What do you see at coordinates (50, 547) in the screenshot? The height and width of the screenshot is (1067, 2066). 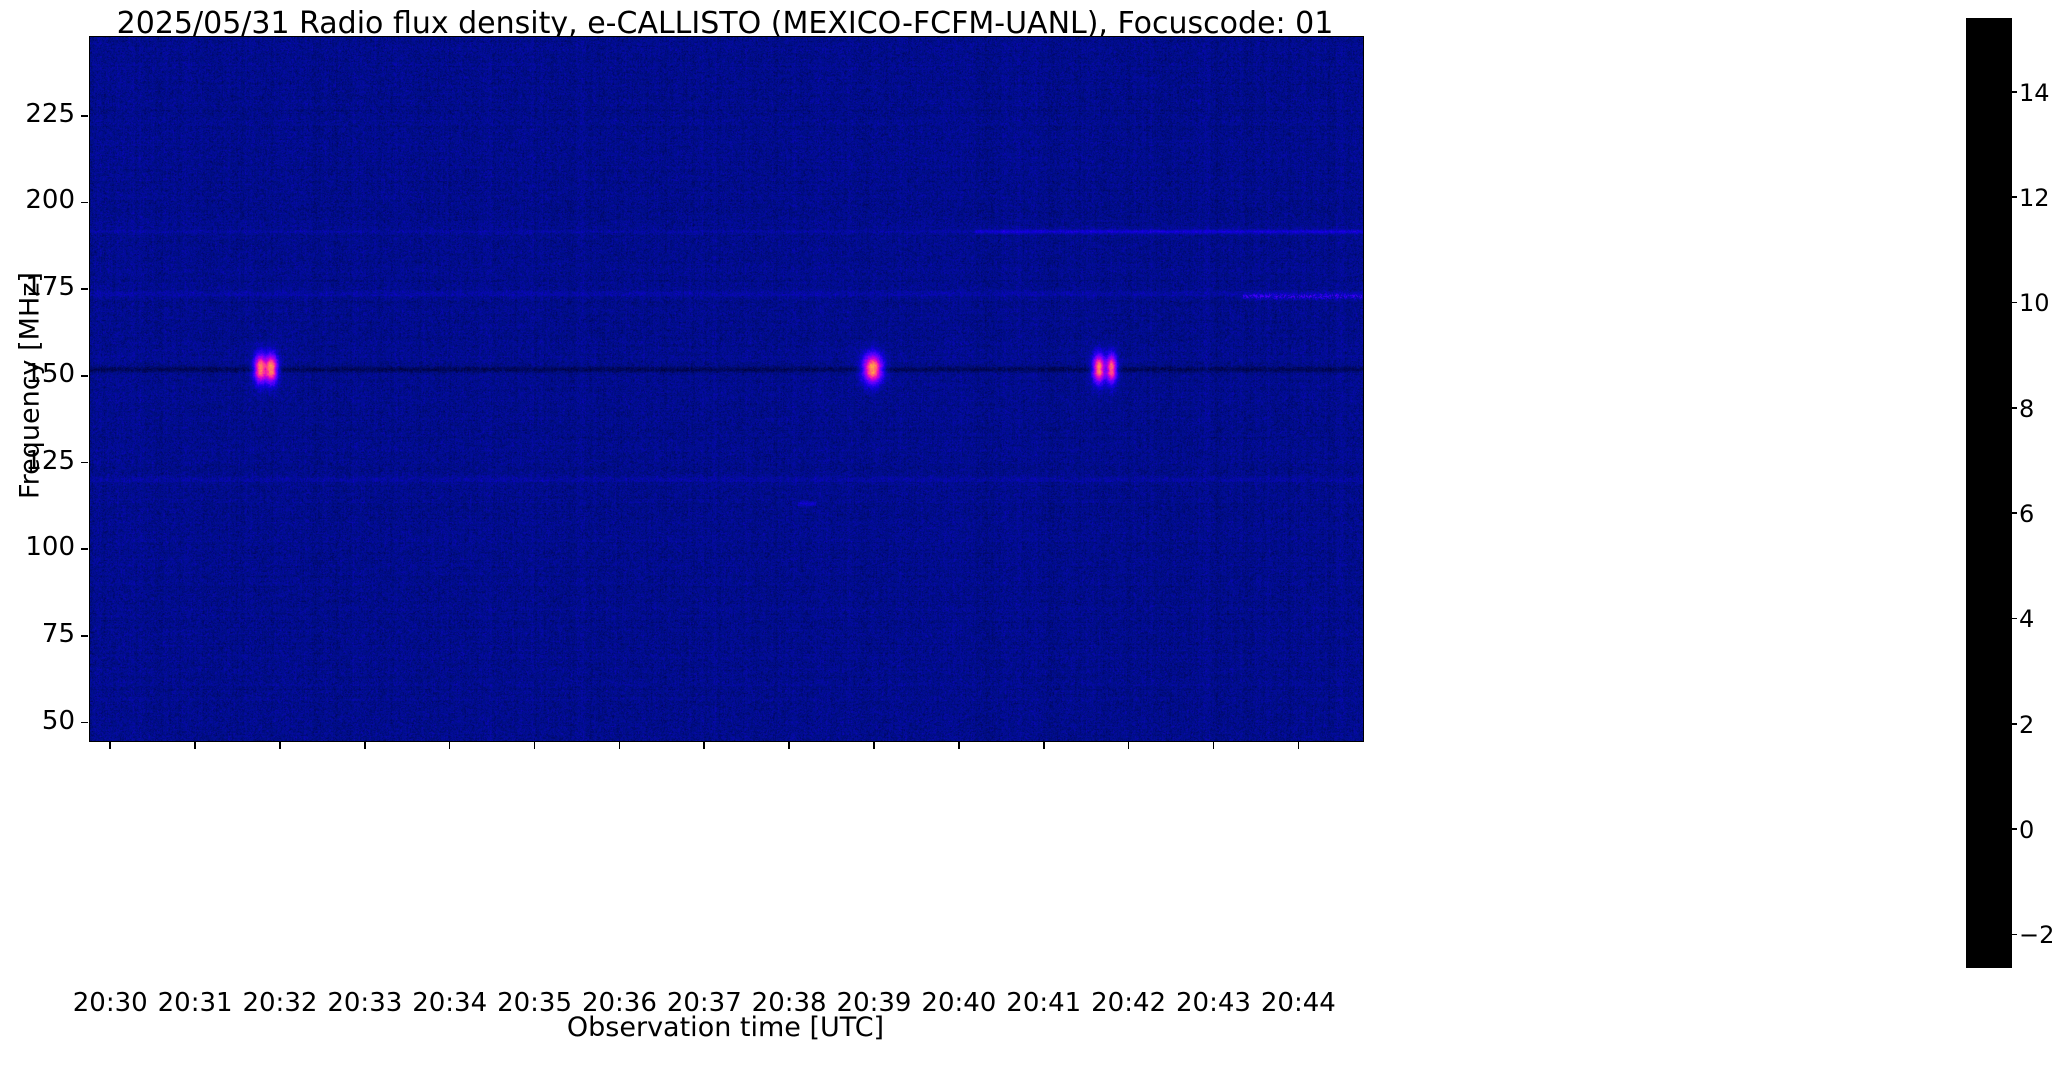 I see `y-tick-label: 100` at bounding box center [50, 547].